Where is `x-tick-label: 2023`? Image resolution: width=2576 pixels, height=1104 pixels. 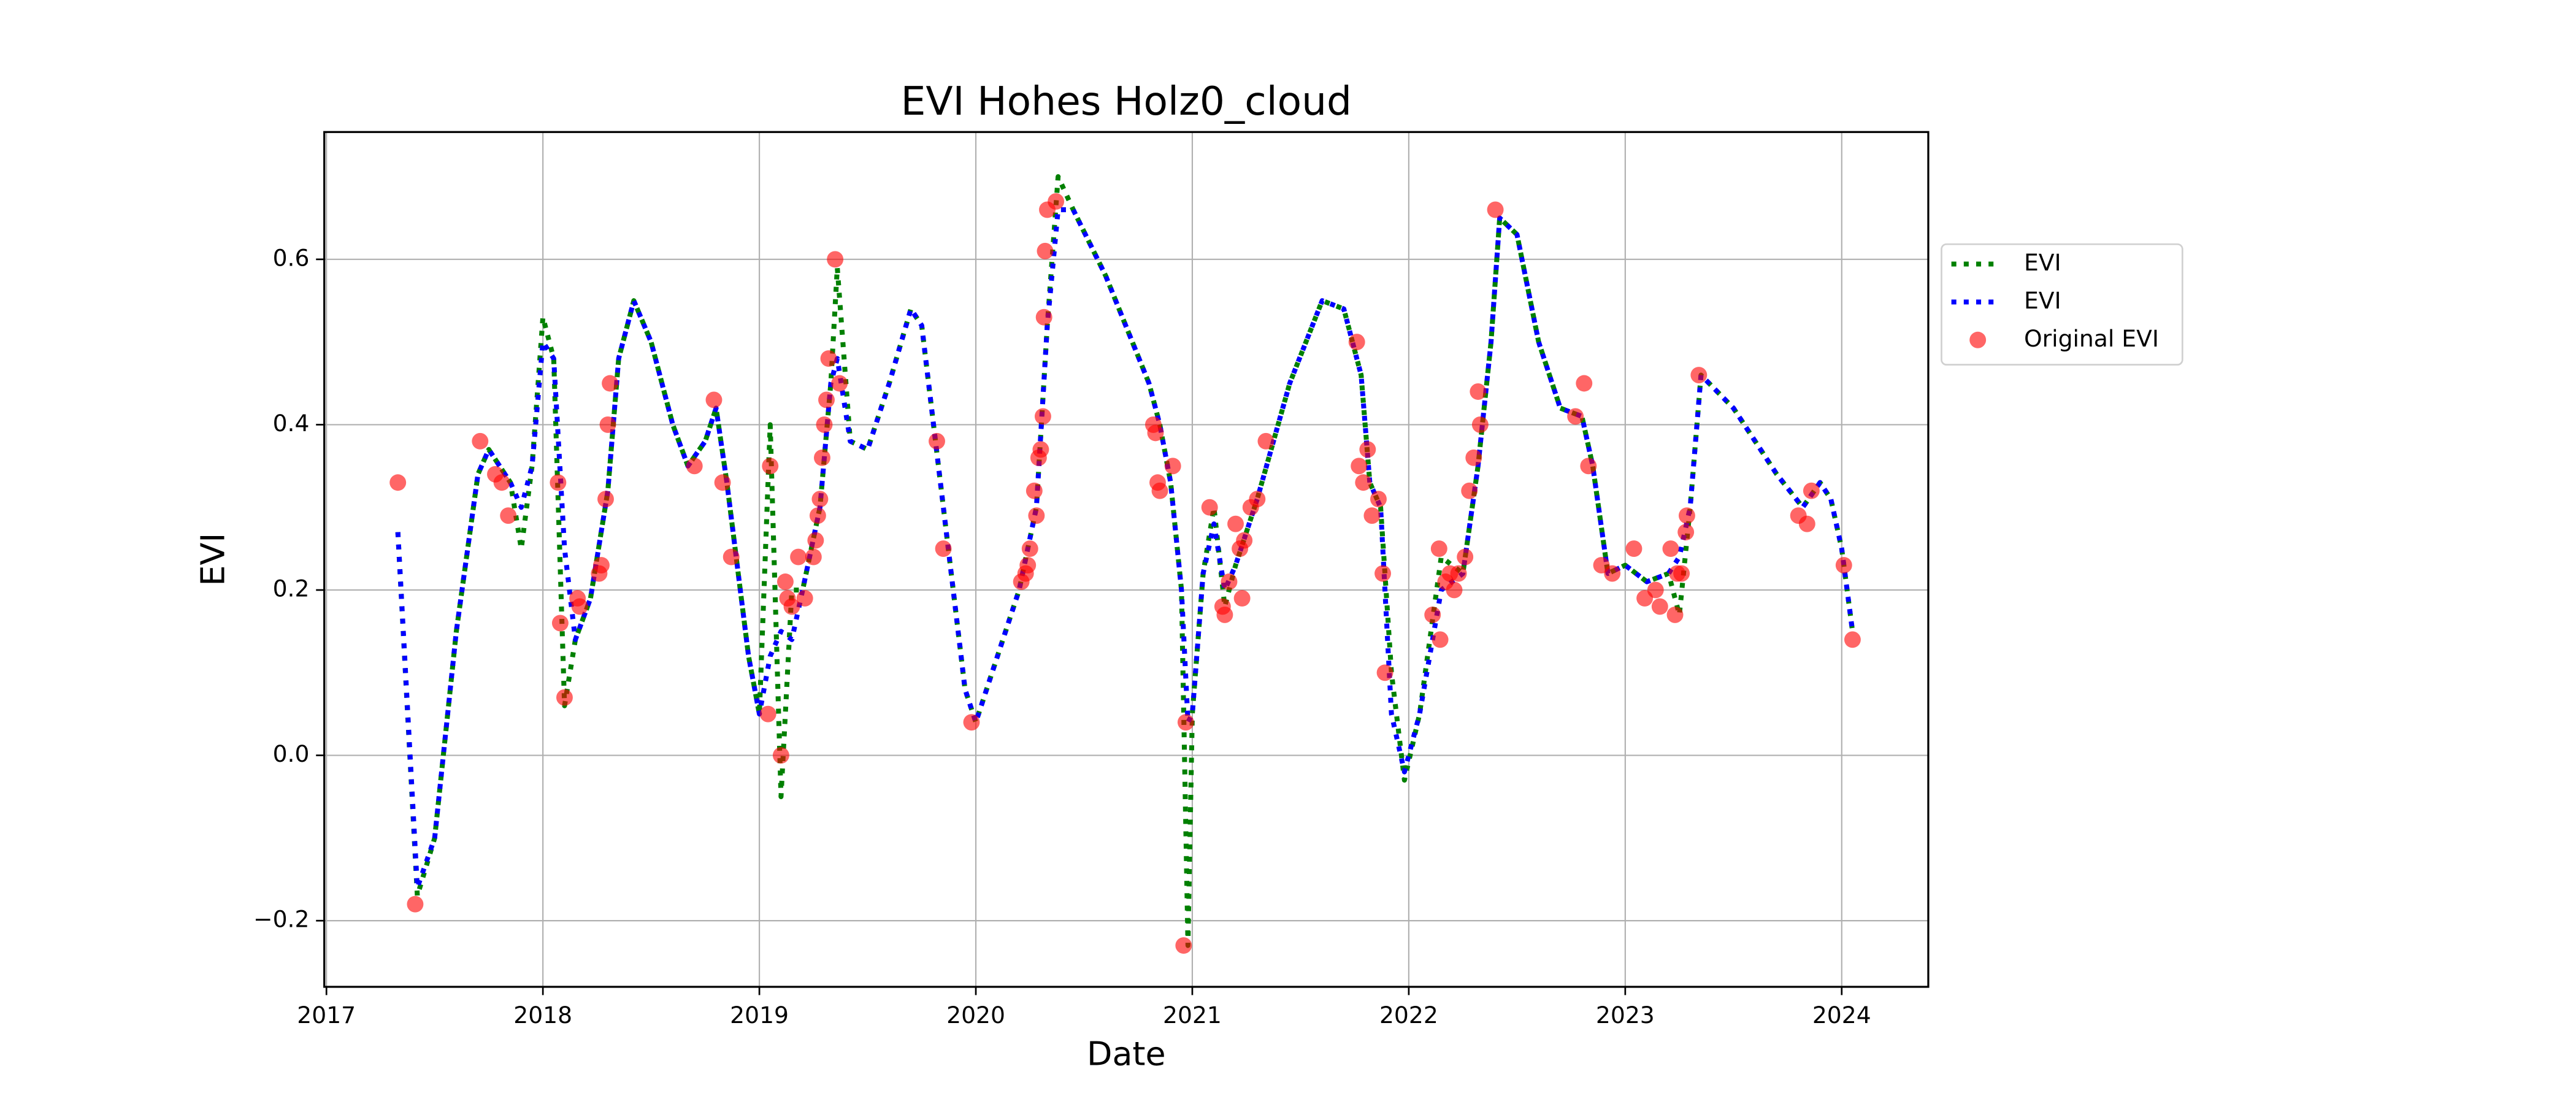
x-tick-label: 2023 is located at coordinates (1625, 1015).